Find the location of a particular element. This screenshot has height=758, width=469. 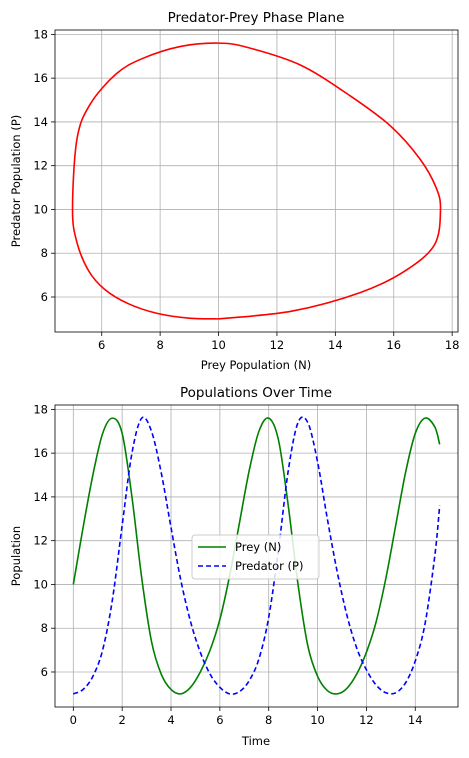

x-axis-label: Time is located at coordinates (255, 741).